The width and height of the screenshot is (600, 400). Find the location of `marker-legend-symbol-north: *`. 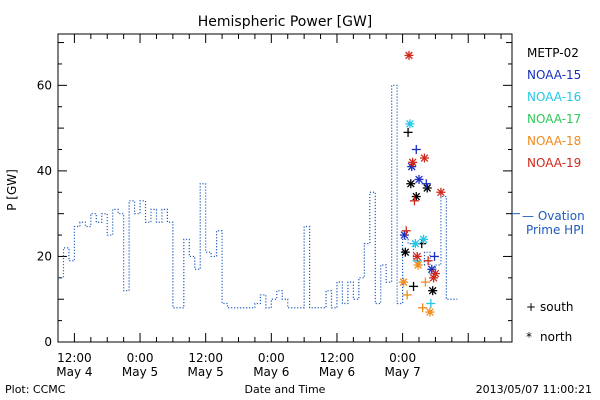

marker-legend-symbol-north: * is located at coordinates (529, 337).